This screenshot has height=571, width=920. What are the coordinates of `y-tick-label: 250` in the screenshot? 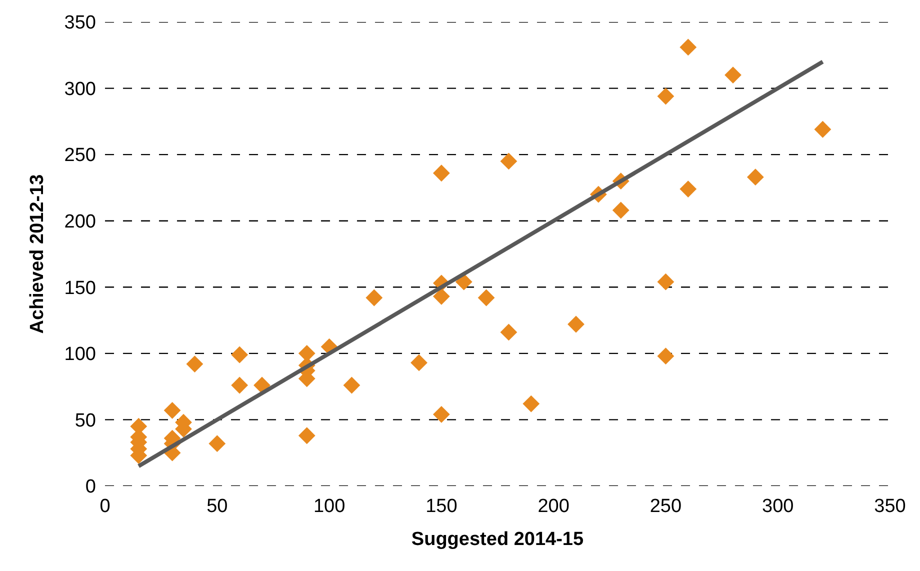 It's located at (80, 155).